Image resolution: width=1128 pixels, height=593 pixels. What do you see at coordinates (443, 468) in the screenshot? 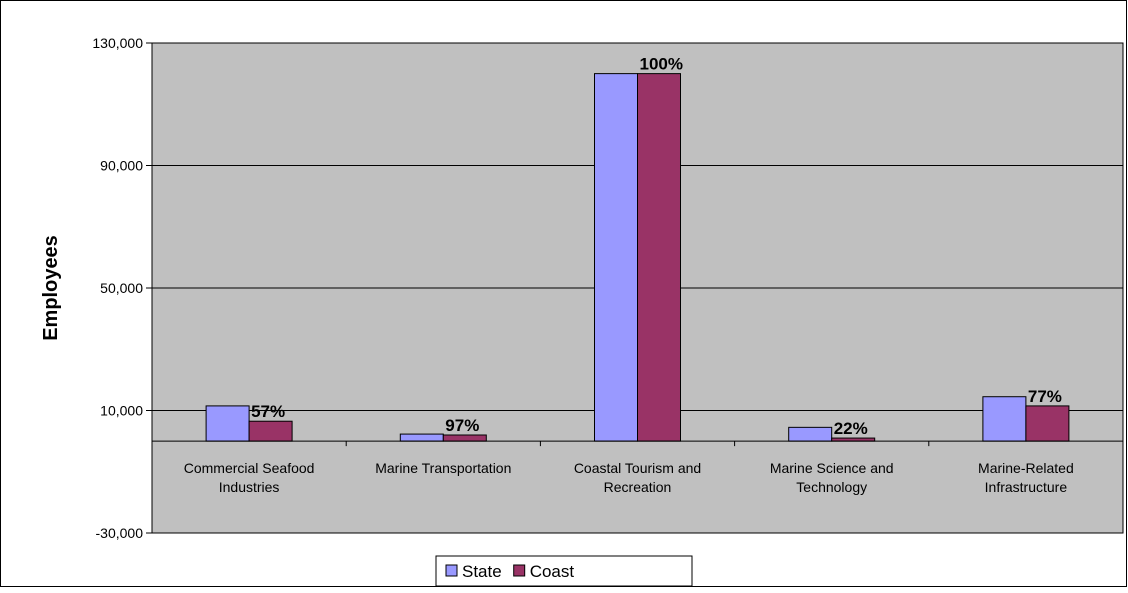
I see `category-label: Marine Transportation` at bounding box center [443, 468].